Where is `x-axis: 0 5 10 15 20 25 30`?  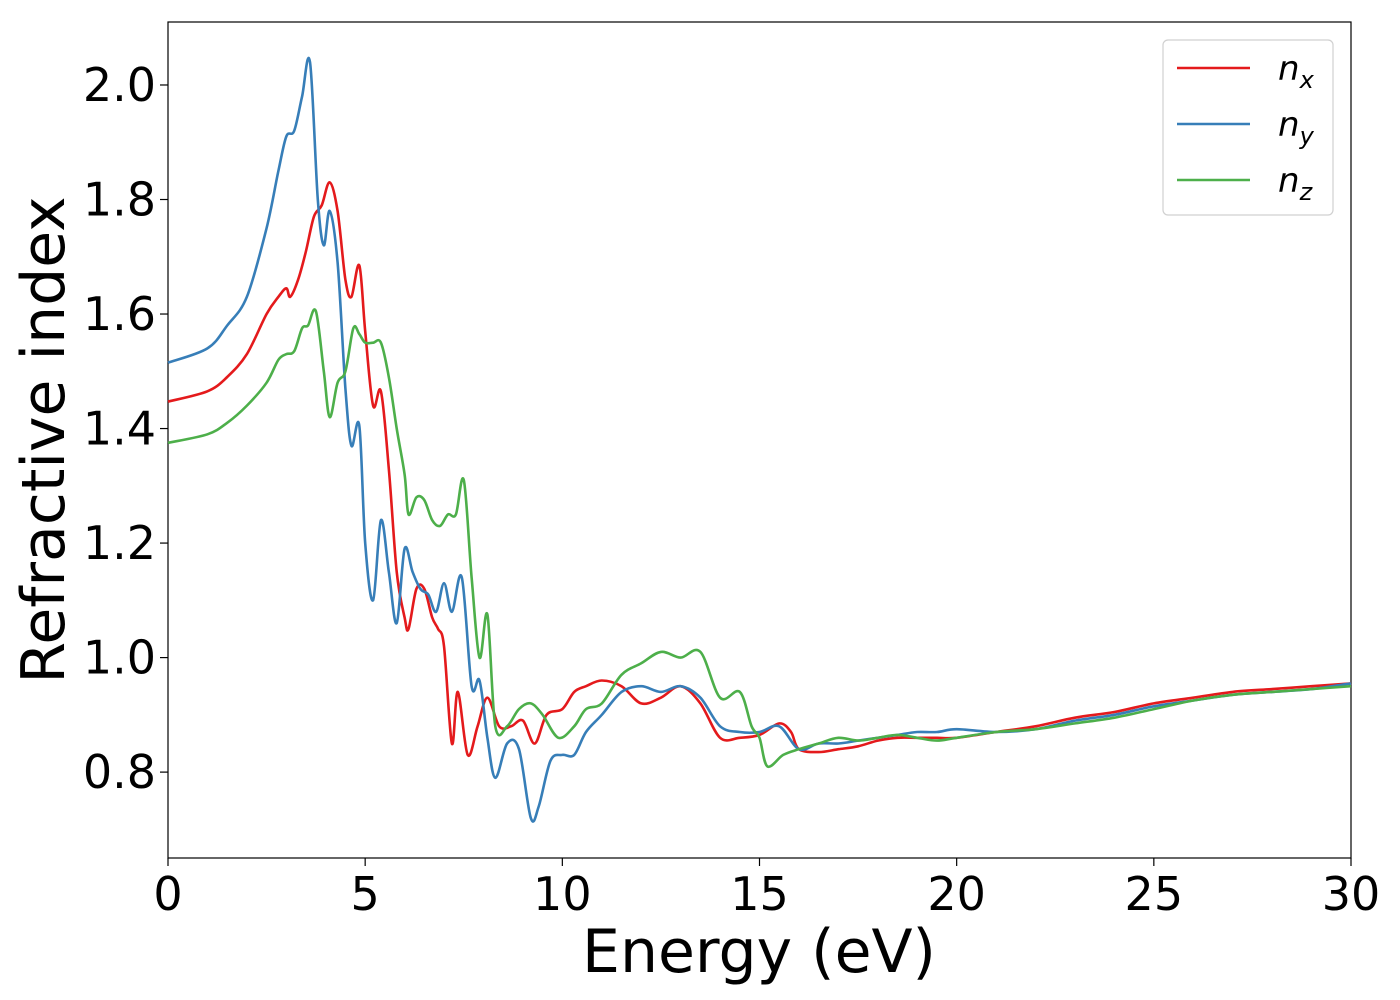 x-axis: 0 5 10 15 20 25 30 is located at coordinates (766, 889).